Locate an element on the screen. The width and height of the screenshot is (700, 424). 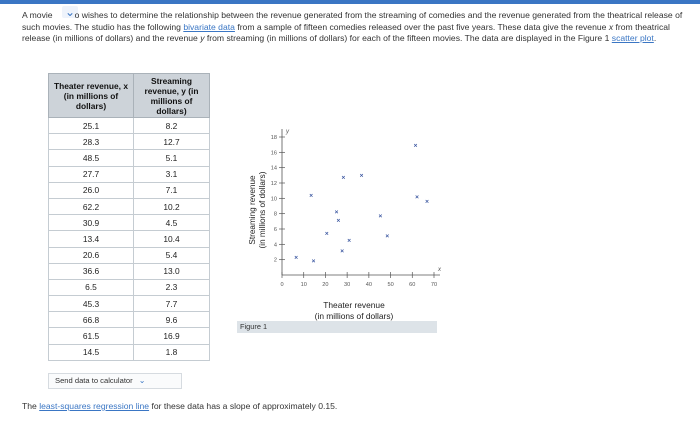
cell-theater-revenue: 27.7 is located at coordinates (91, 174).